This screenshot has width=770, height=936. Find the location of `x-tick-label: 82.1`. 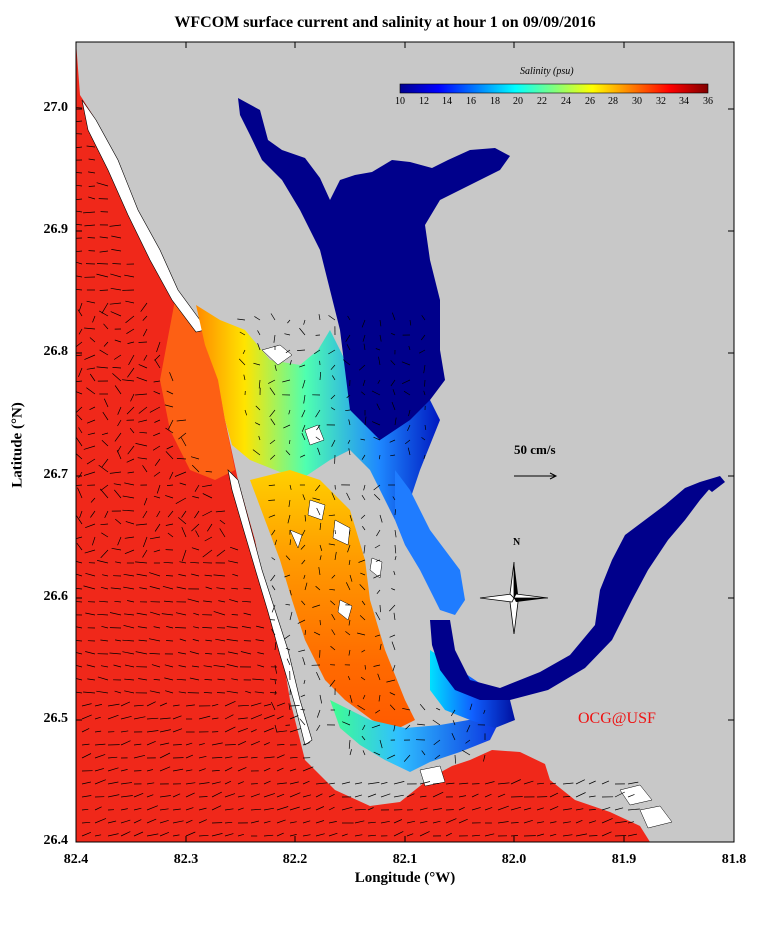

x-tick-label: 82.1 is located at coordinates (405, 859).